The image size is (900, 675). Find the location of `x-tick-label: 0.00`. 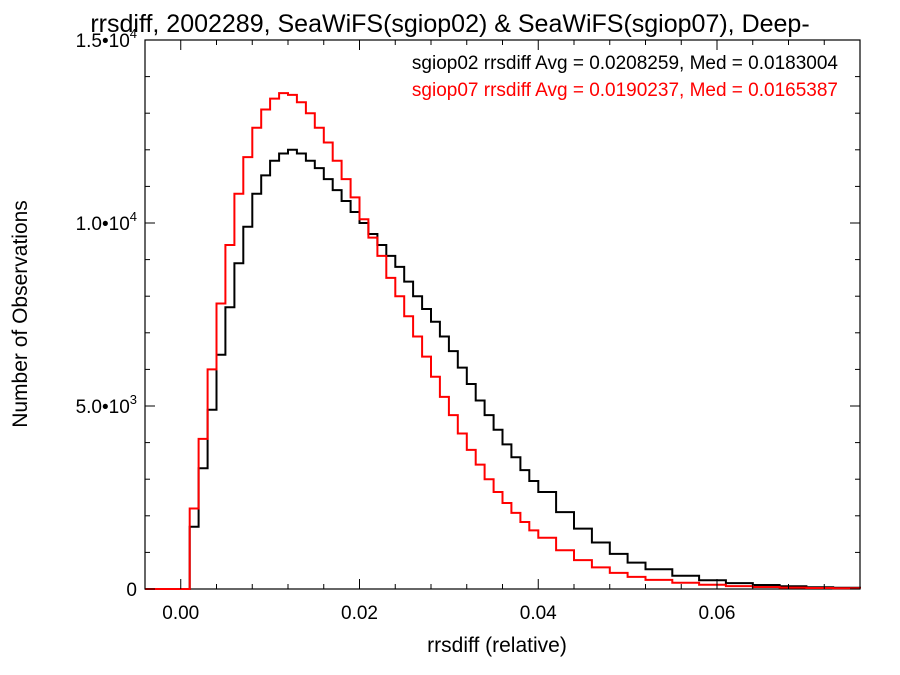

x-tick-label: 0.00 is located at coordinates (180, 613).